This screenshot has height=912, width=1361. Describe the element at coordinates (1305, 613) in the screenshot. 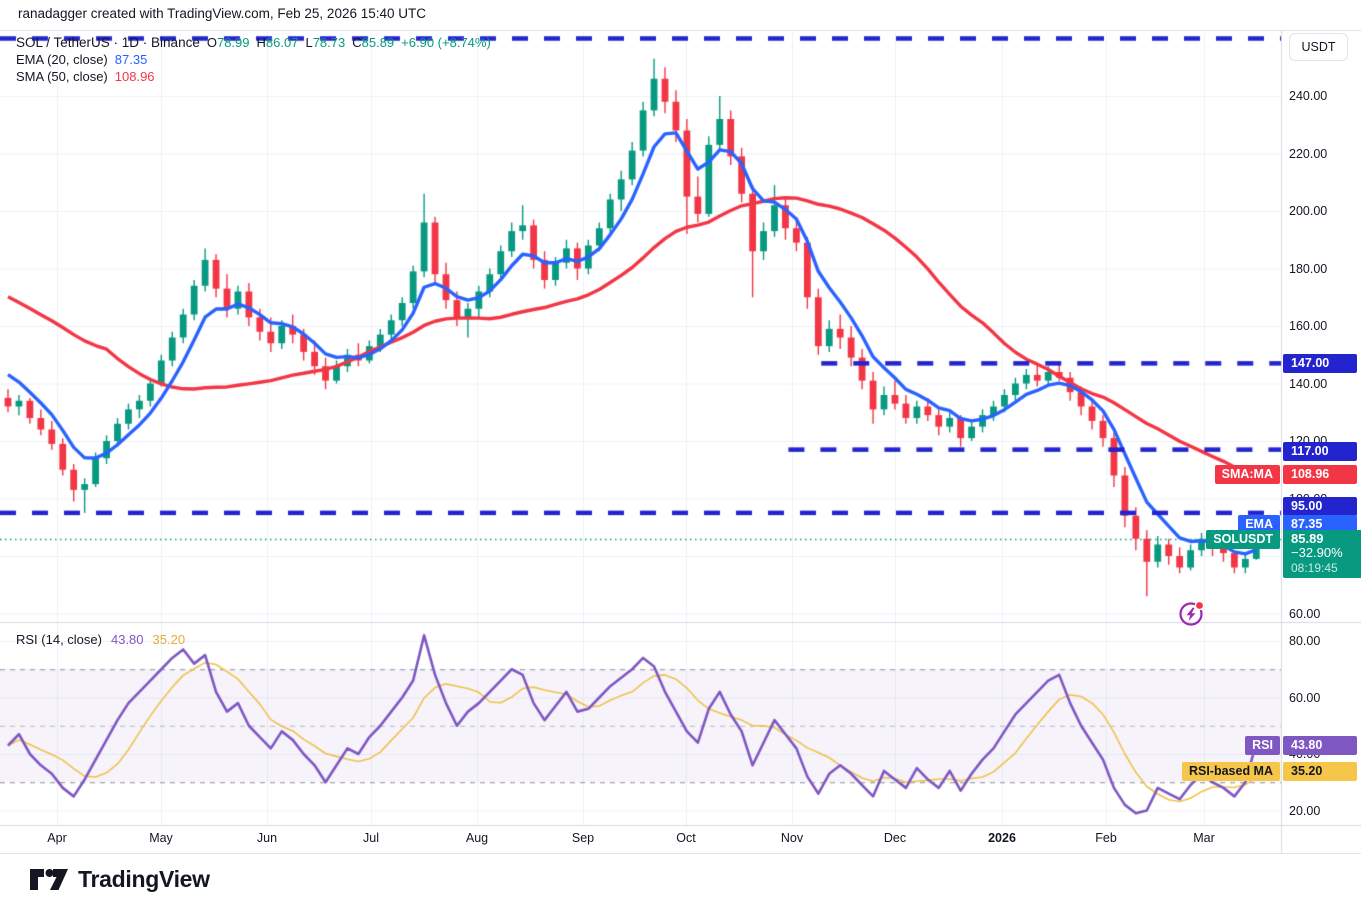

I see `price-tick-label: 60.00` at that location.